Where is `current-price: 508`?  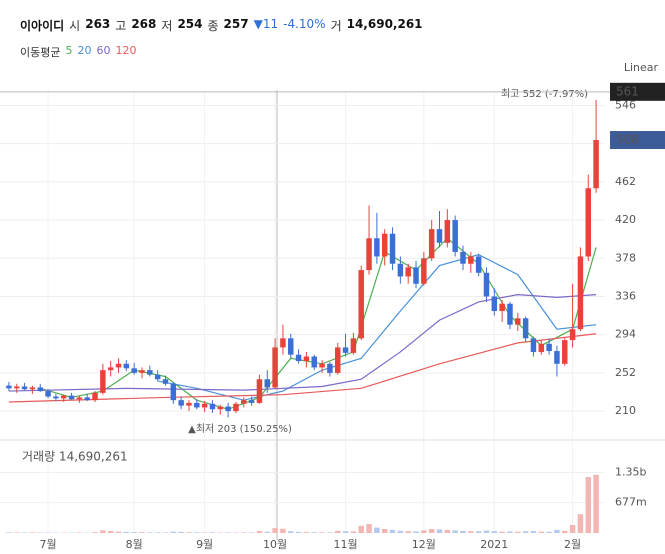
current-price: 508 is located at coordinates (627, 140).